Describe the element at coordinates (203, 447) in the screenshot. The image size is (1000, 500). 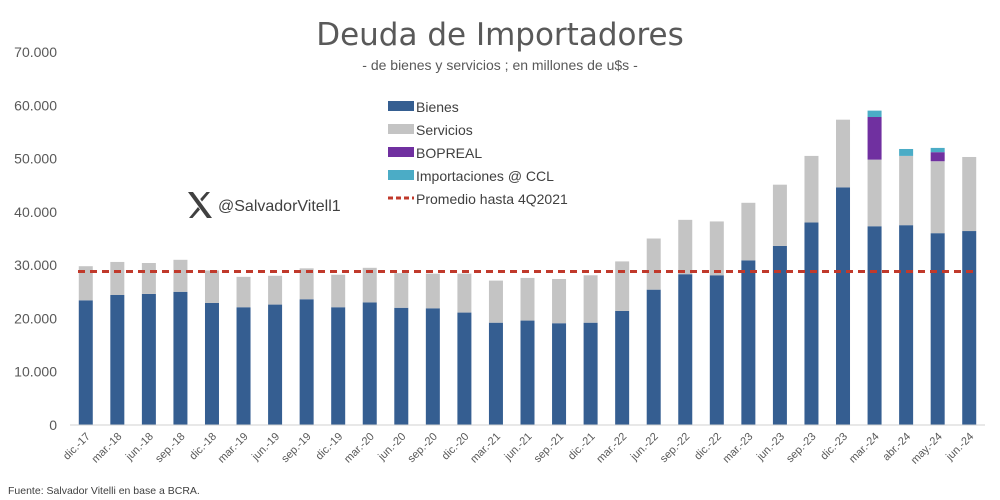
I see `x-tick-label: dic.-18` at that location.